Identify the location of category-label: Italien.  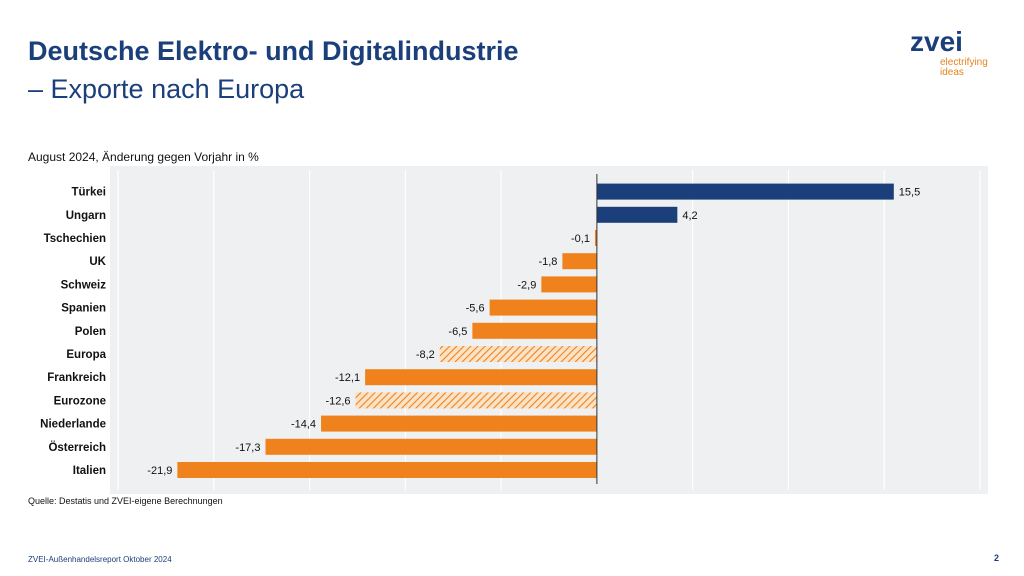
(89, 471).